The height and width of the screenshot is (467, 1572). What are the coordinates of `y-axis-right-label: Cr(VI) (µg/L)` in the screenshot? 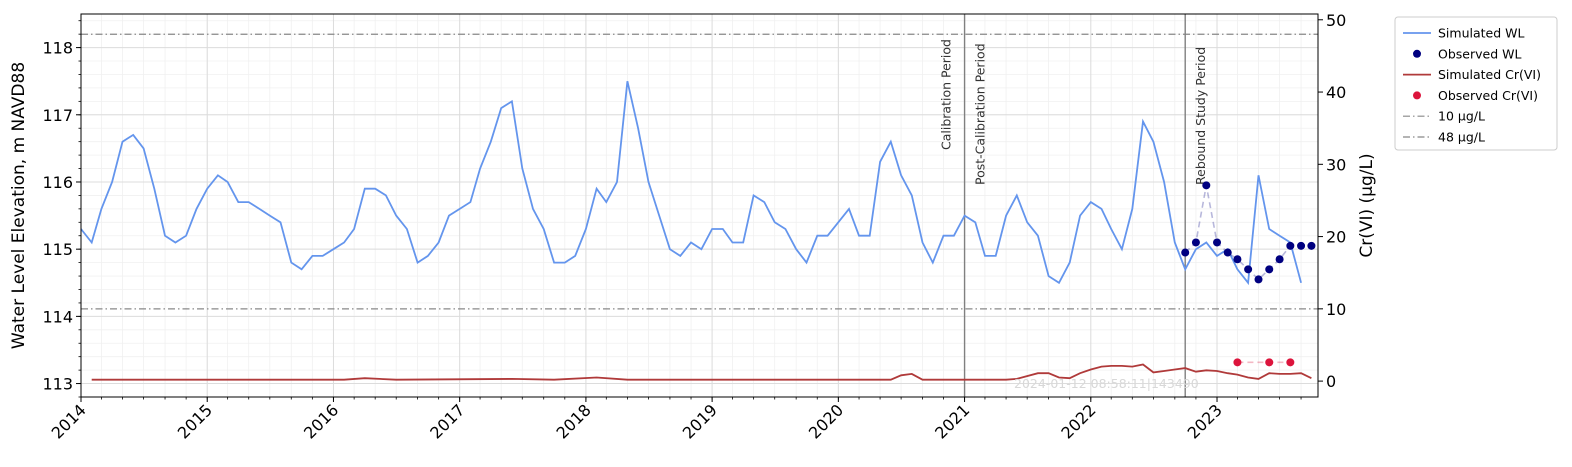 It's located at (1367, 205).